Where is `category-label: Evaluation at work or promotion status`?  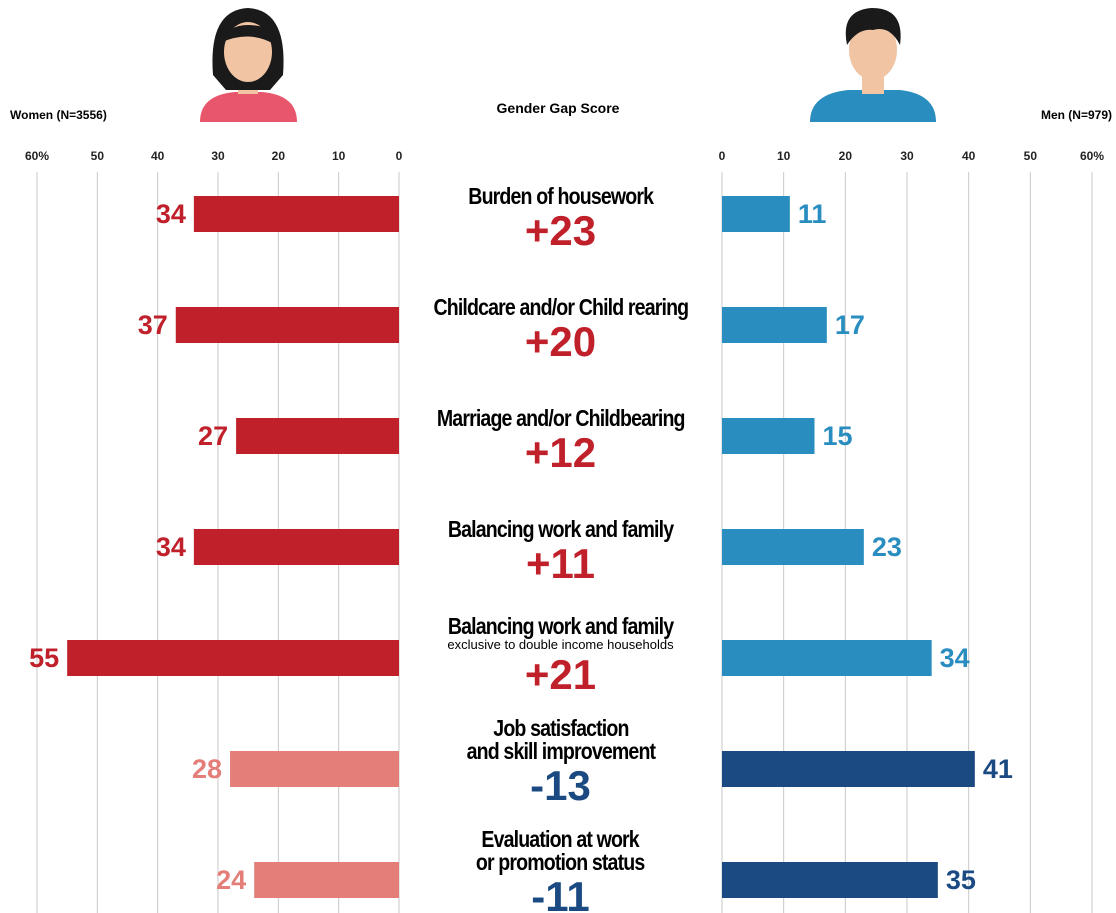
category-label: Evaluation at work or promotion status is located at coordinates (560, 850).